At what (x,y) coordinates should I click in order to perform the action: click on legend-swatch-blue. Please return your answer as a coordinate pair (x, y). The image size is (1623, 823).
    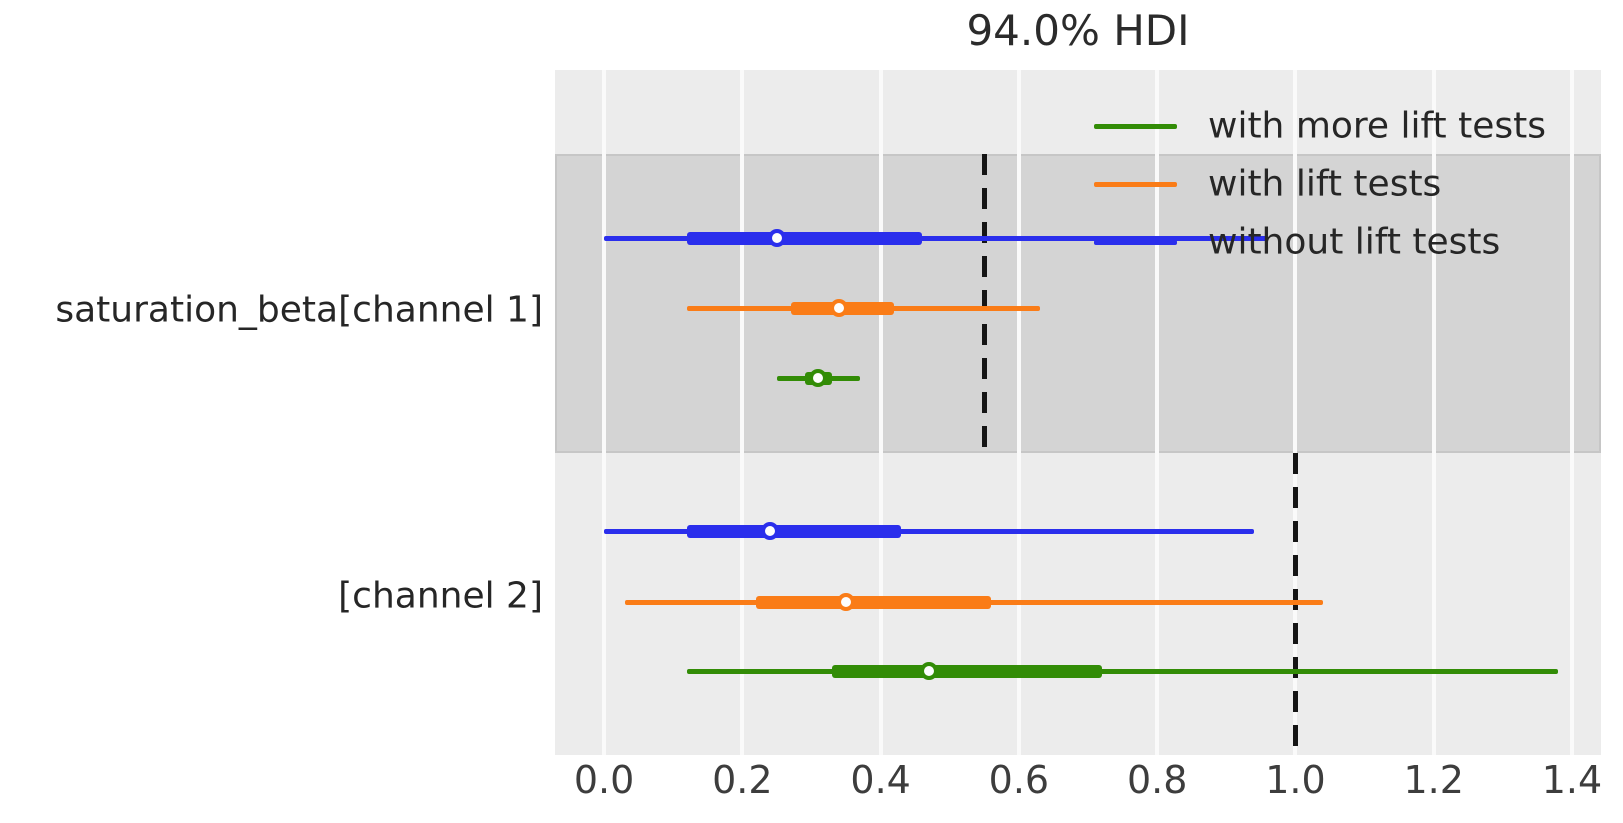
    Looking at the image, I should click on (1135, 242).